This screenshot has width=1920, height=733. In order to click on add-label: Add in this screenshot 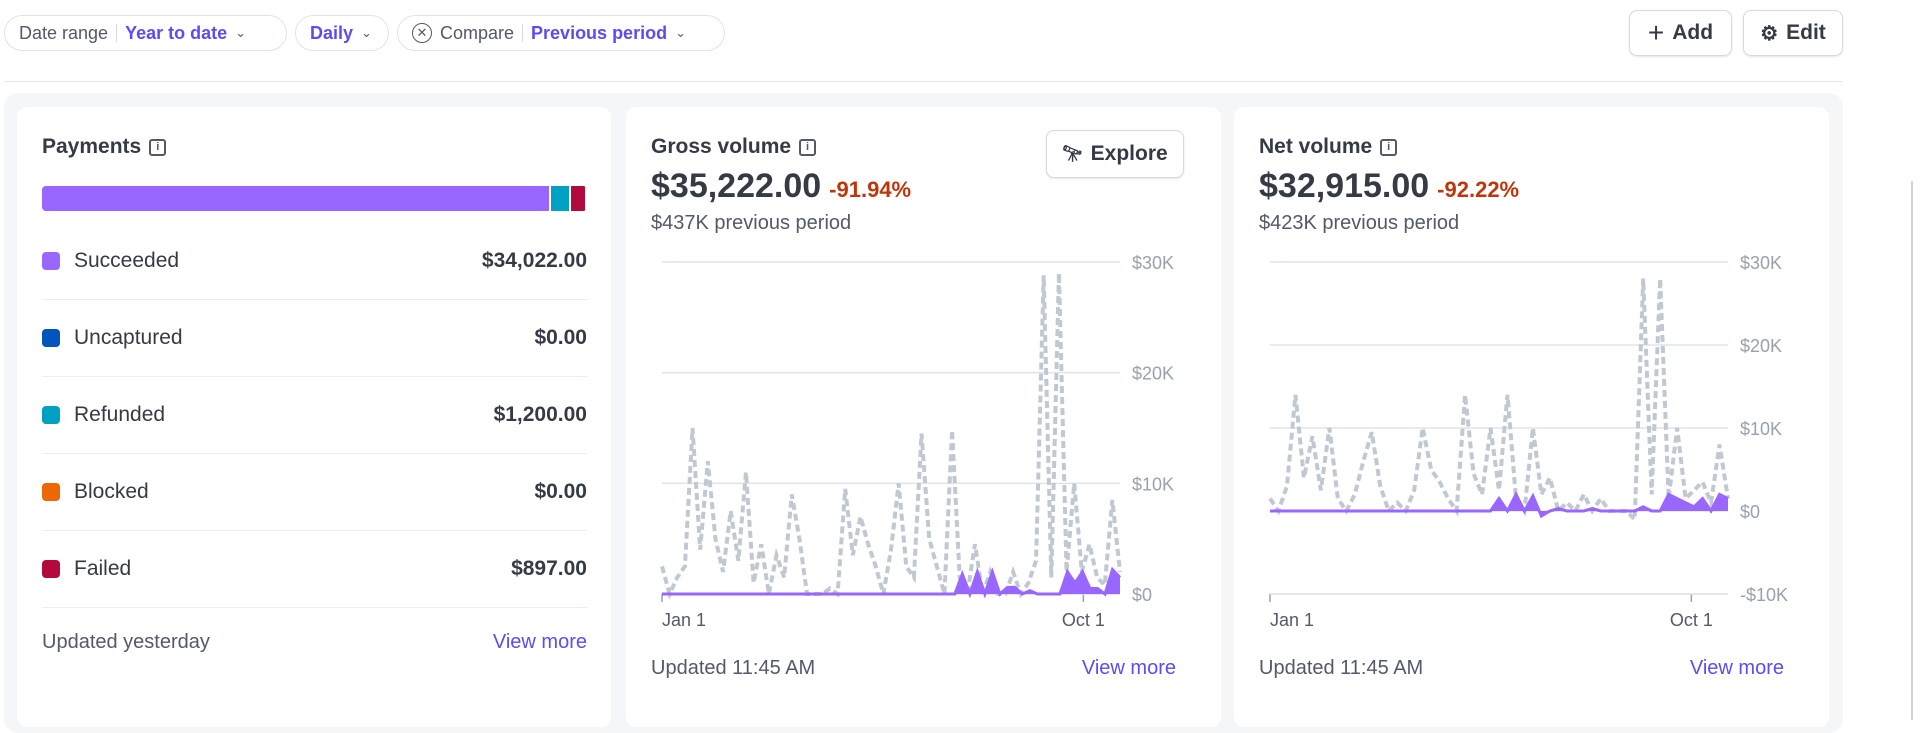, I will do `click(1693, 32)`.